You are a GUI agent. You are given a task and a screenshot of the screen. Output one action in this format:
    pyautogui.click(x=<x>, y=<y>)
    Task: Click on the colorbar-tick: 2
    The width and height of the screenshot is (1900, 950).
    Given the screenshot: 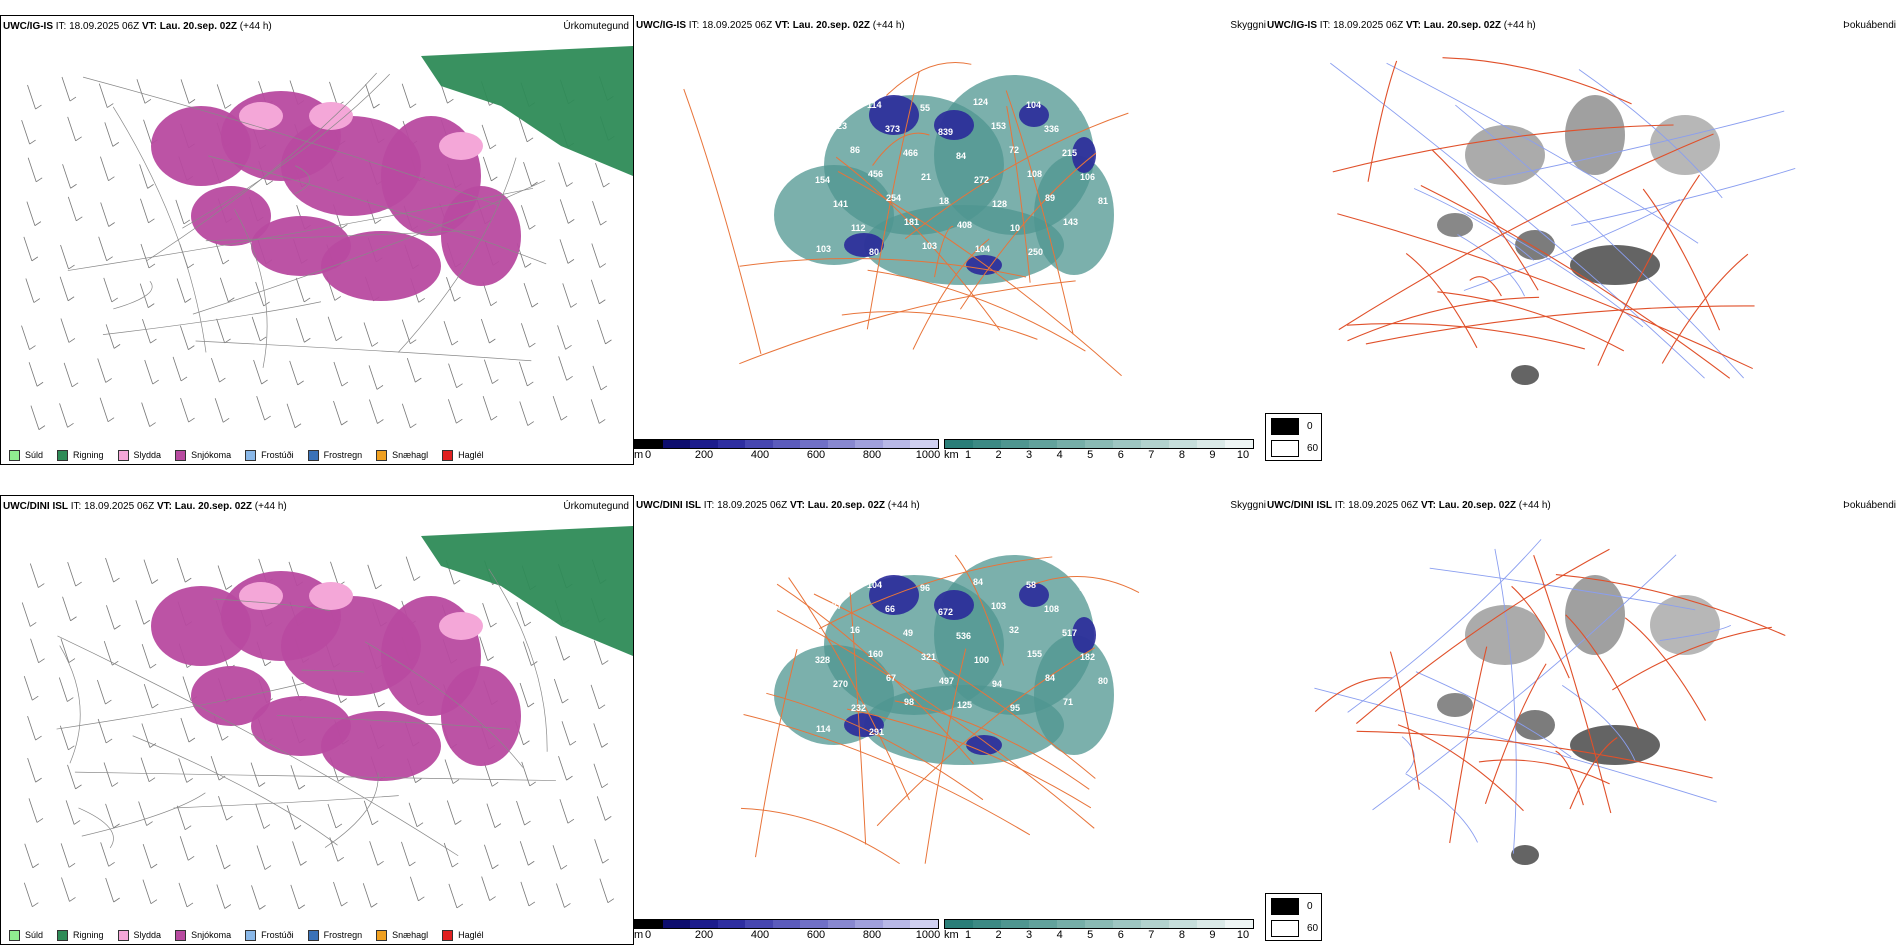 What is the action you would take?
    pyautogui.click(x=998, y=455)
    